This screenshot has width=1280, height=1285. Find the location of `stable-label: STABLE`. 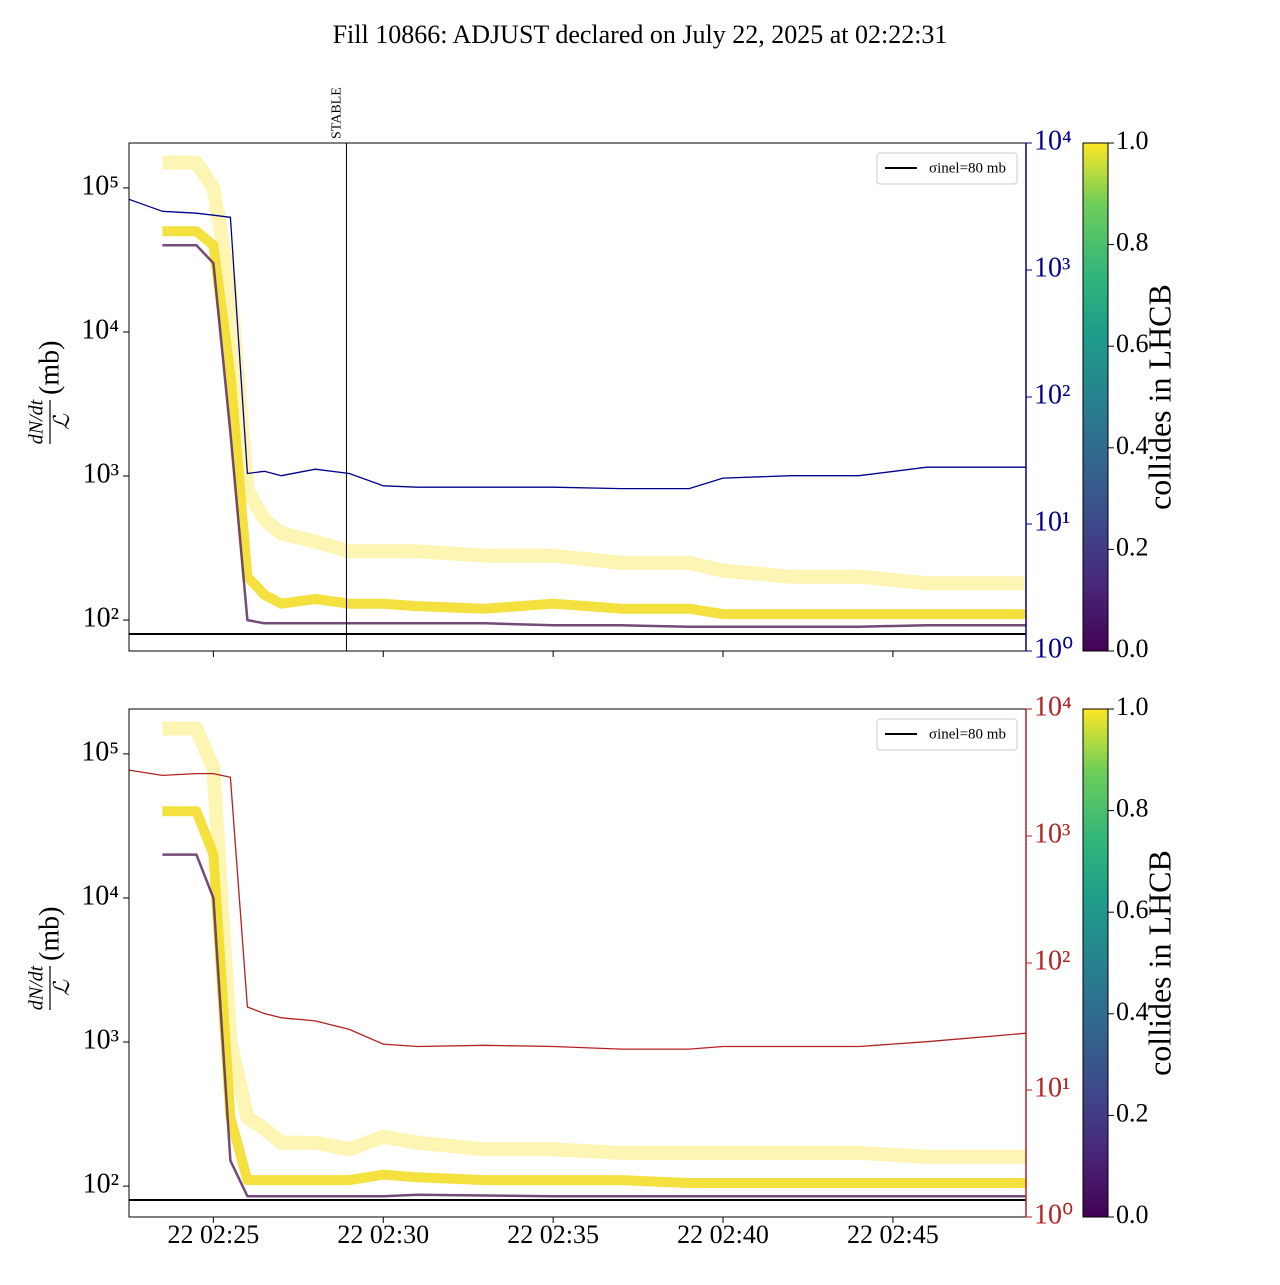

stable-label: STABLE is located at coordinates (337, 113).